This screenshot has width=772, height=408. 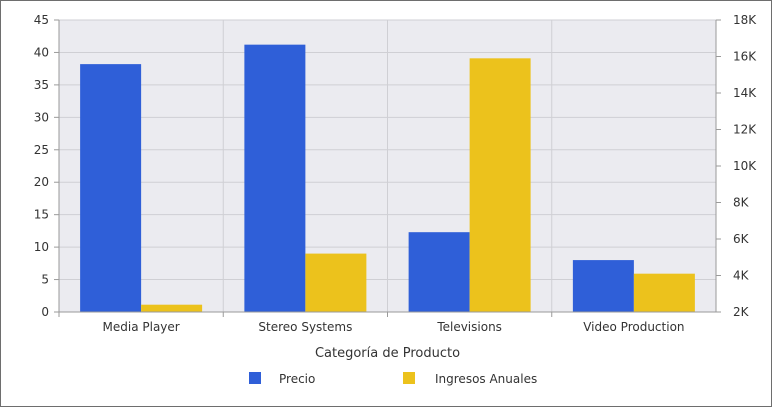 I want to click on left-tick-label: 15, so click(x=41, y=215).